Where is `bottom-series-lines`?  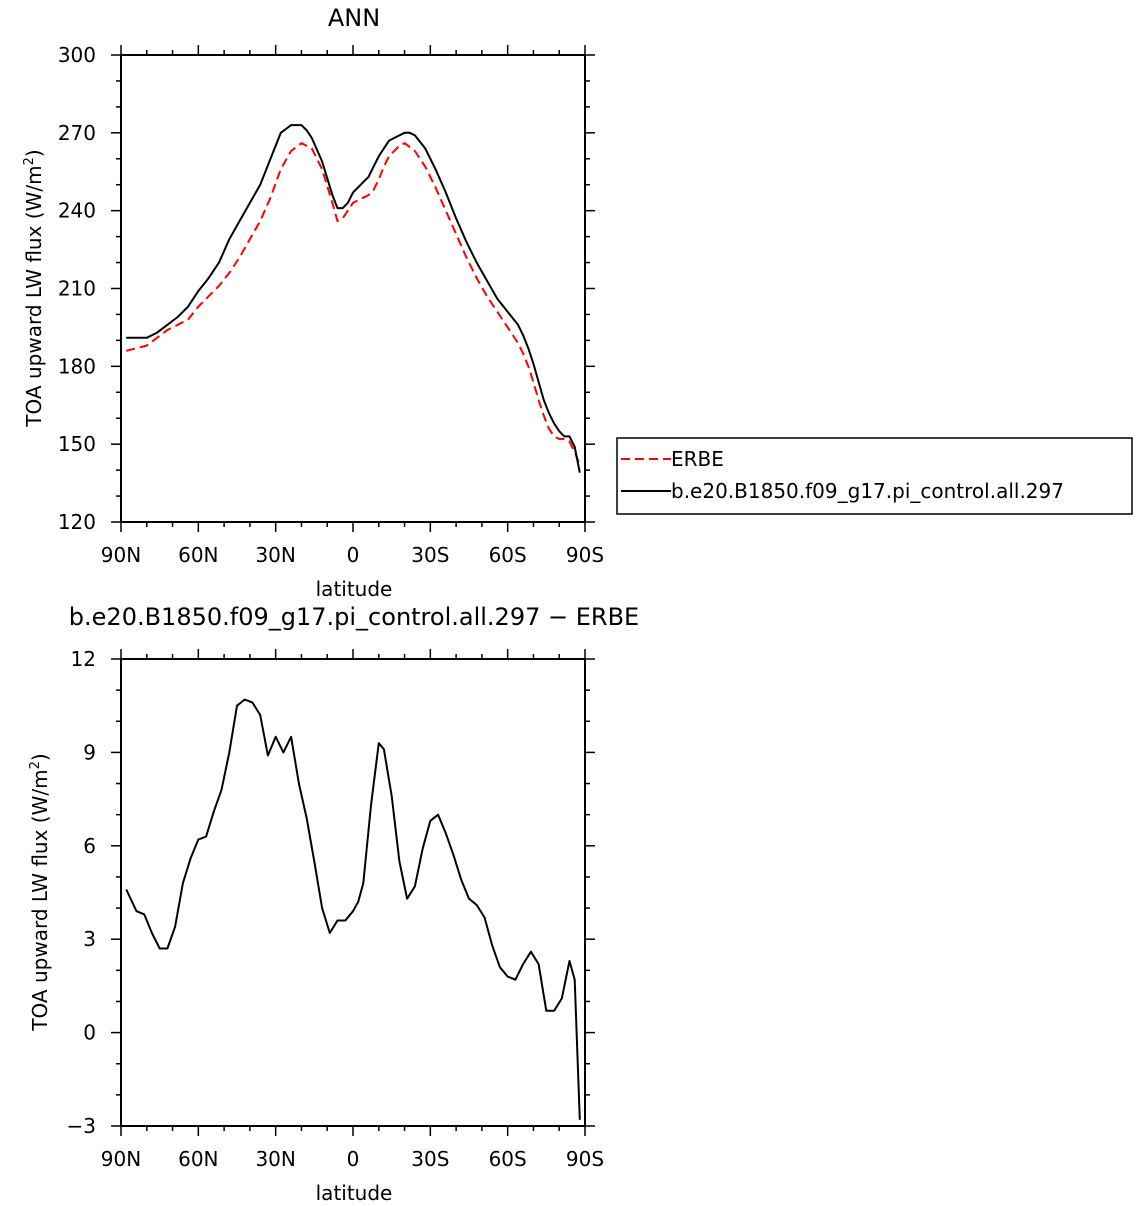 bottom-series-lines is located at coordinates (353, 909).